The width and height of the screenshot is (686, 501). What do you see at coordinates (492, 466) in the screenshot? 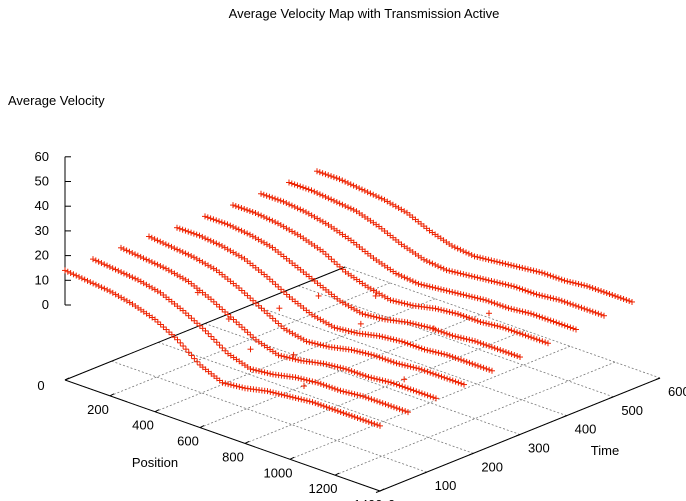
I see `y-tick-label: 200` at bounding box center [492, 466].